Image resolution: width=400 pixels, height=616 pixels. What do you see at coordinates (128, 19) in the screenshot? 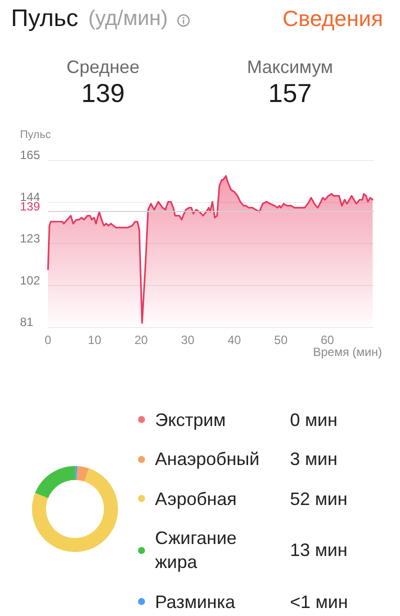
I see `chart-subtitle: (уд/мин)` at bounding box center [128, 19].